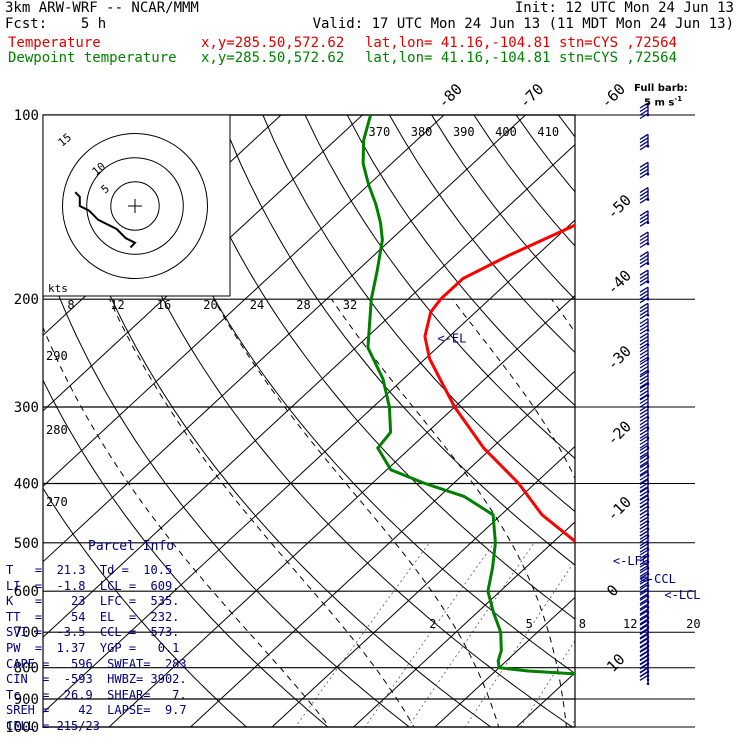 The height and width of the screenshot is (740, 740). Describe the element at coordinates (380, 132) in the screenshot. I see `theta-label: 370` at that location.